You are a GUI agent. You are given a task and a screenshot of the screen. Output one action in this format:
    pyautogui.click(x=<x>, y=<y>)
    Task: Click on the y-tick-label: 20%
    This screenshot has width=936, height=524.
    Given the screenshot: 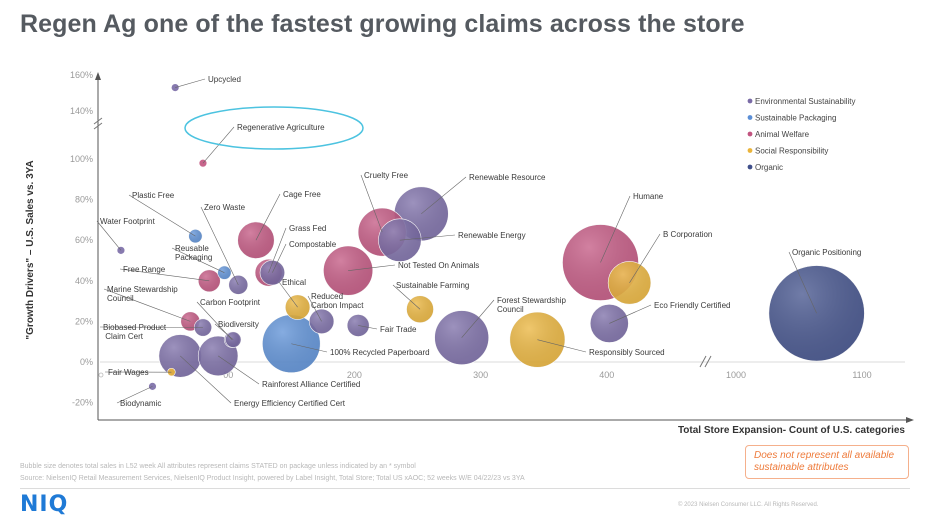 What is the action you would take?
    pyautogui.click(x=84, y=321)
    